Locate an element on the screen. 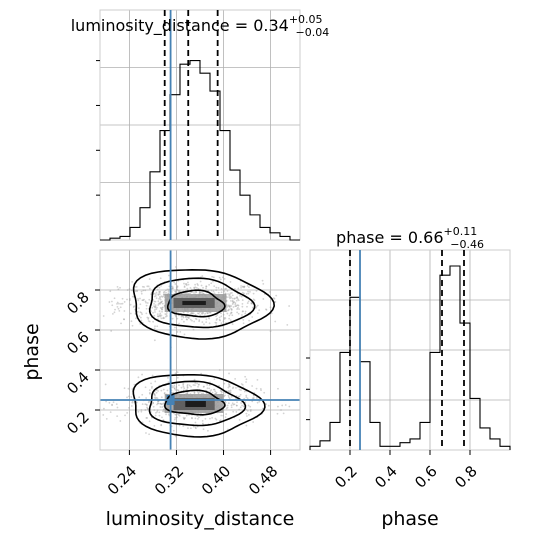  ld-title-sup: +0.05 is located at coordinates (306, 19).